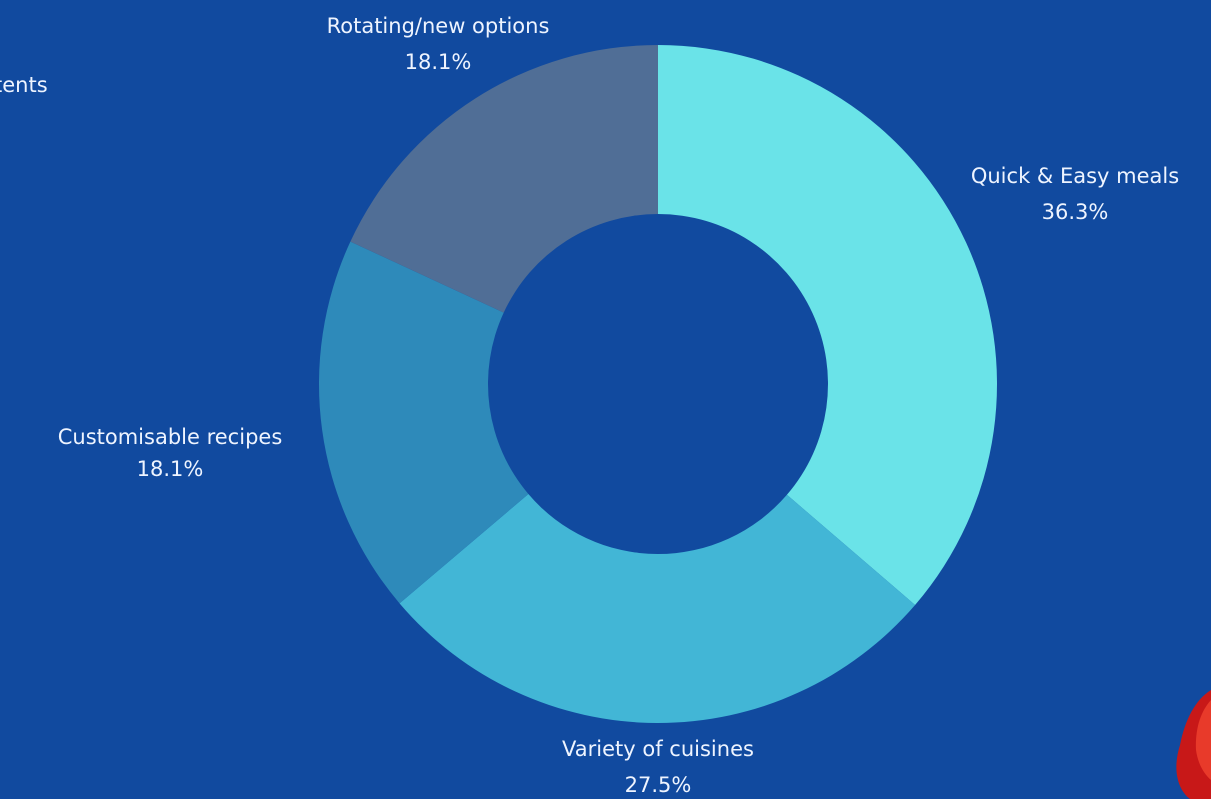  I want to click on value-label: 36.3%, so click(1075, 212).